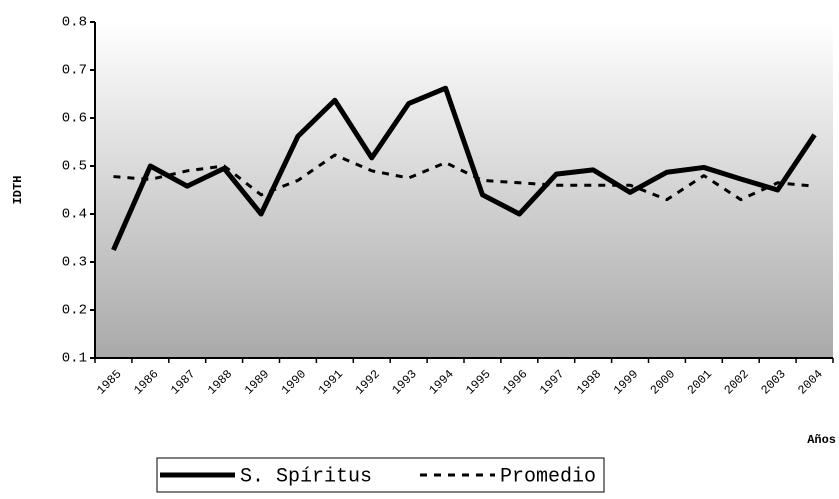  Describe the element at coordinates (306, 476) in the screenshot. I see `legend-label: S. Spíritus` at that location.